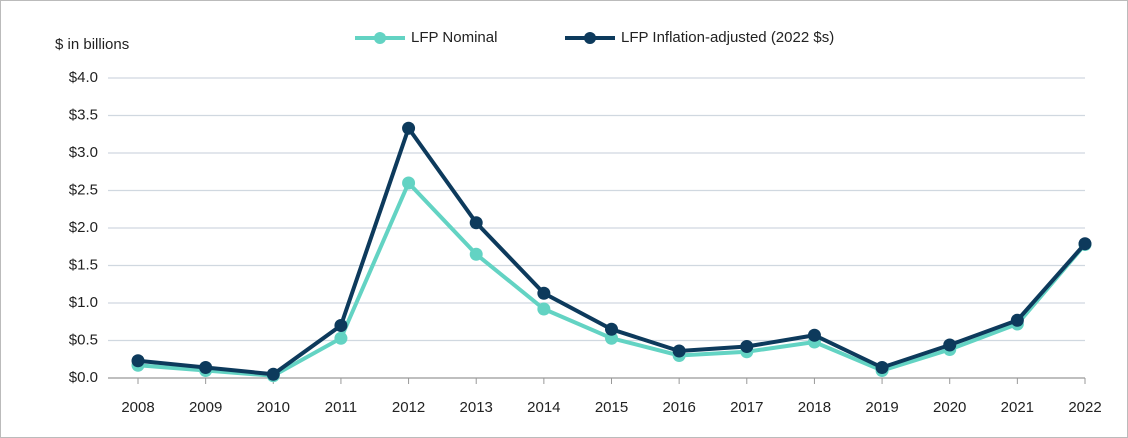 This screenshot has width=1128, height=438. I want to click on y-axis-label: $ in billions, so click(92, 44).